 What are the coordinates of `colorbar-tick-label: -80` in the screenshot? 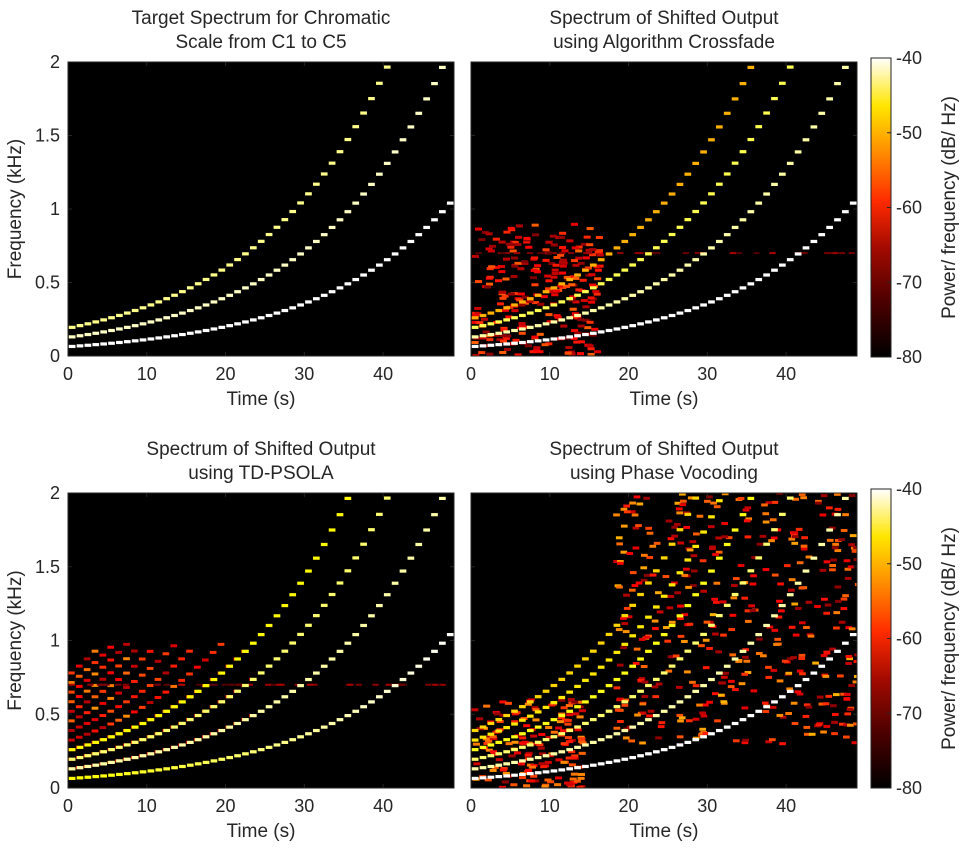 It's located at (909, 357).